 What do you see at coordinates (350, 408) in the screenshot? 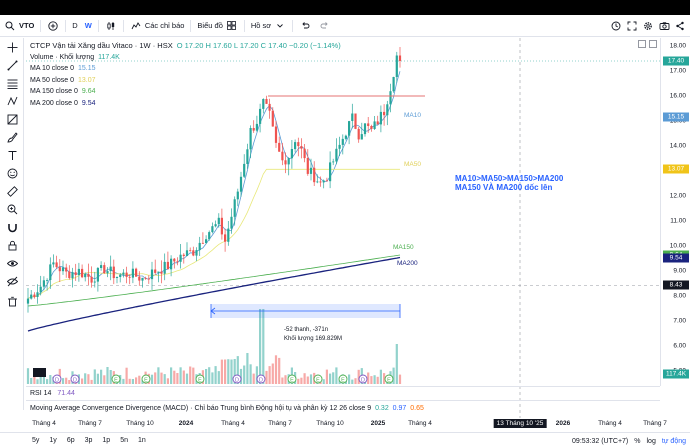
I see `macd-params: 12 26 close 9` at bounding box center [350, 408].